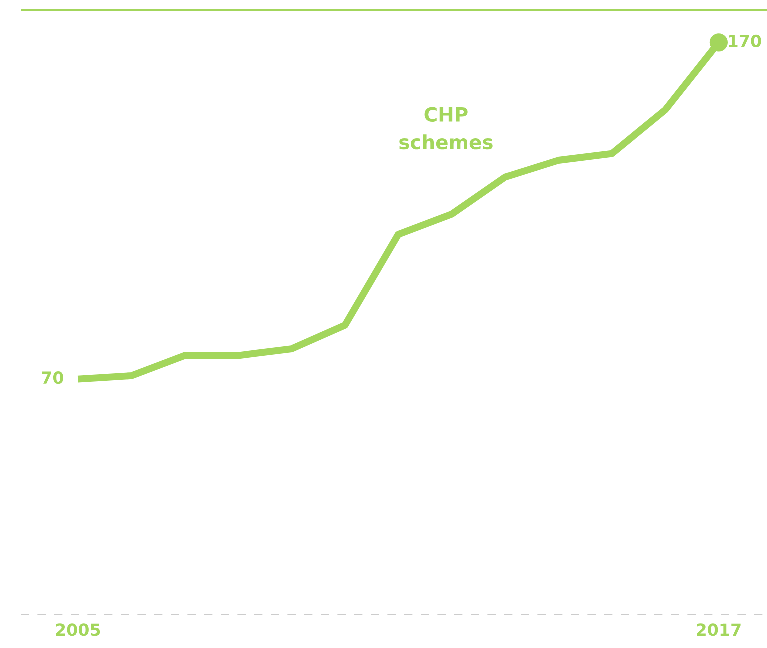 The image size is (767, 648). I want to click on data-label: 170, so click(745, 41).